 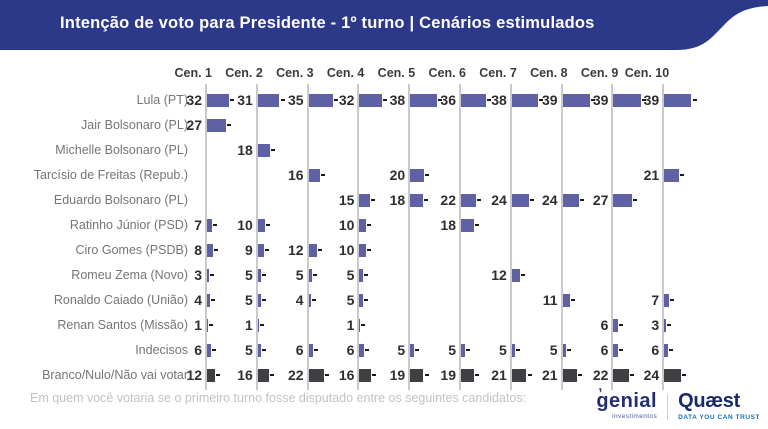 What do you see at coordinates (346, 199) in the screenshot?
I see `value-label: 15` at bounding box center [346, 199].